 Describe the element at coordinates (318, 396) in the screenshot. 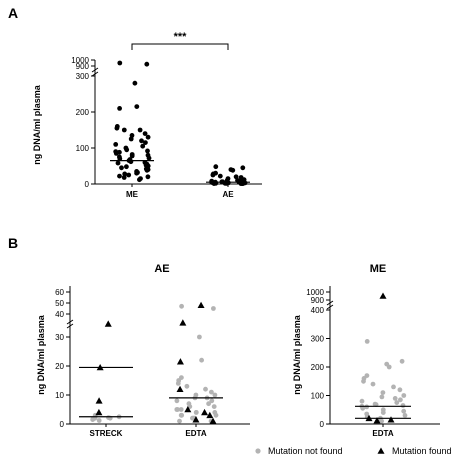

I see `panel-c-y-tick-label: 100` at that location.